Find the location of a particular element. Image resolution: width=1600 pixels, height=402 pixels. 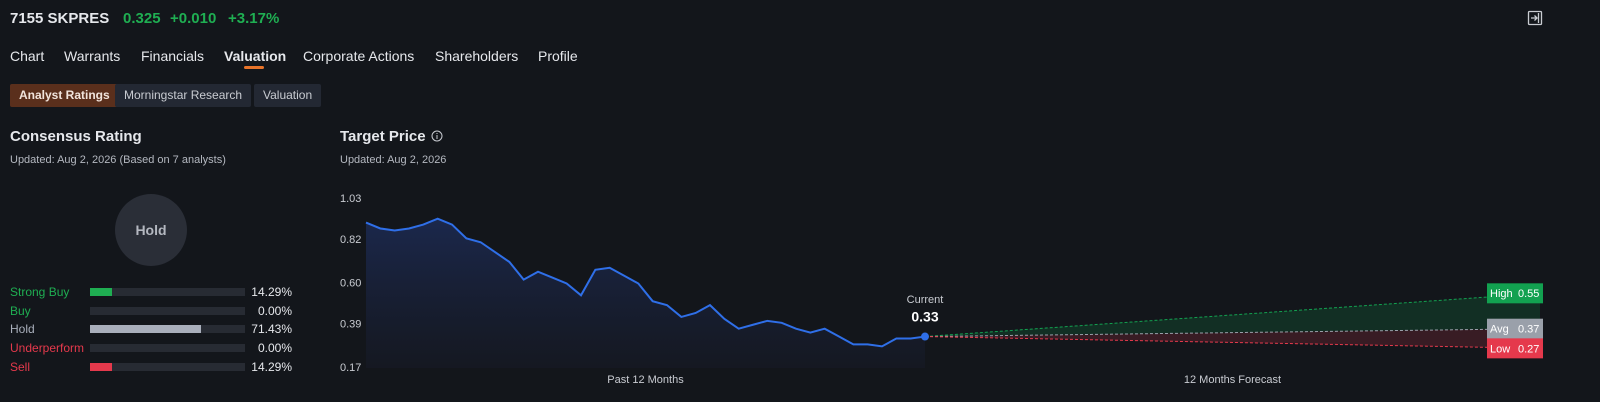

change-pct: +3.17% is located at coordinates (254, 18).